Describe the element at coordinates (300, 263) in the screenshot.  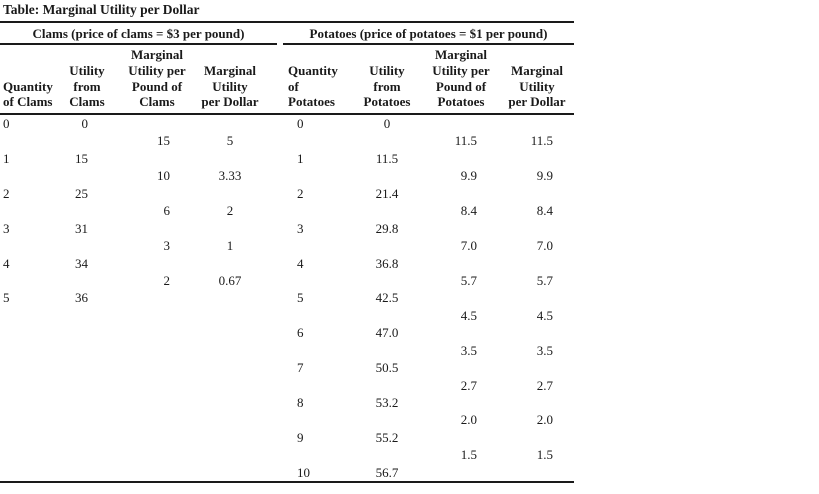
I see `table-cell: 4` at that location.